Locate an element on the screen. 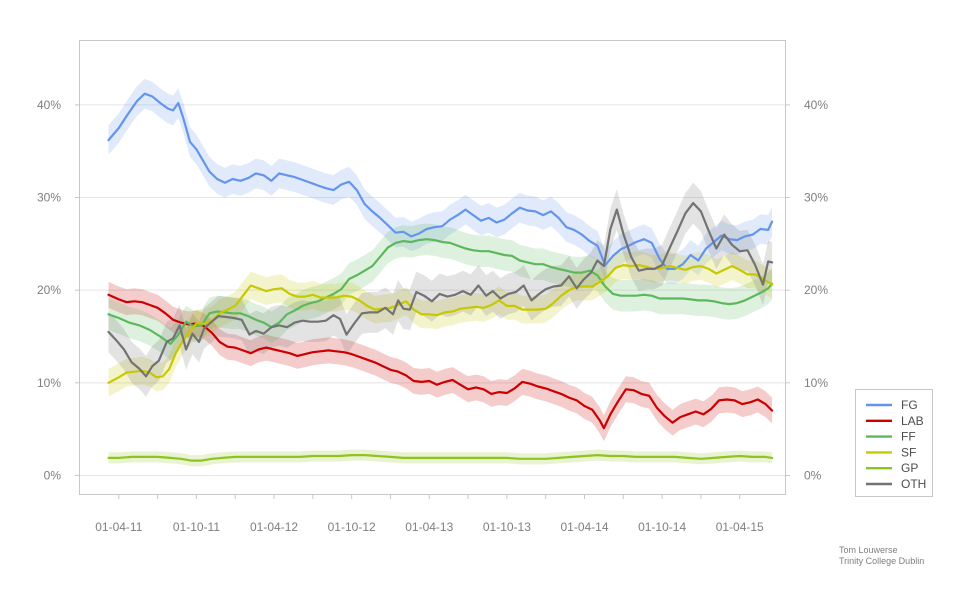  y-tick-label-right: 30% is located at coordinates (816, 198).